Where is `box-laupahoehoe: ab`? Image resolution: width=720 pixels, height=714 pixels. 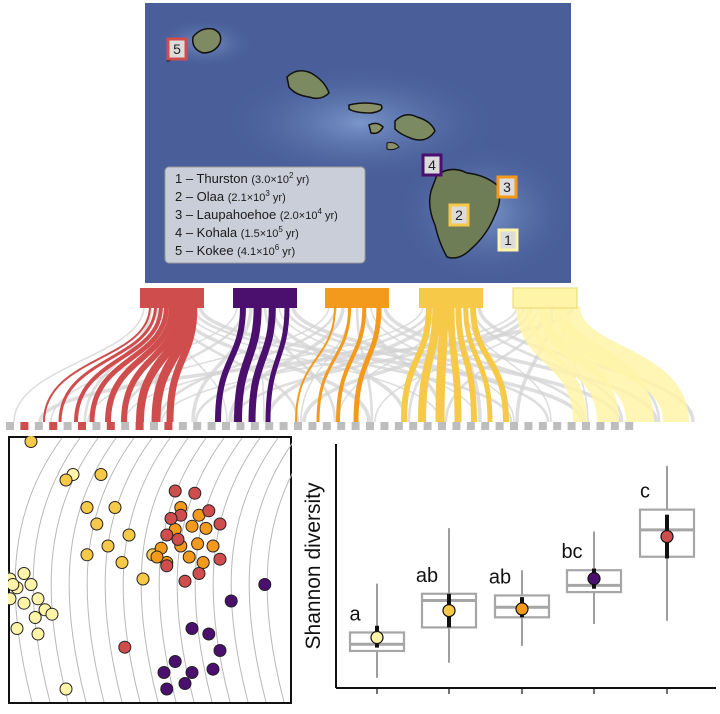 box-laupahoehoe: ab is located at coordinates (520, 630).